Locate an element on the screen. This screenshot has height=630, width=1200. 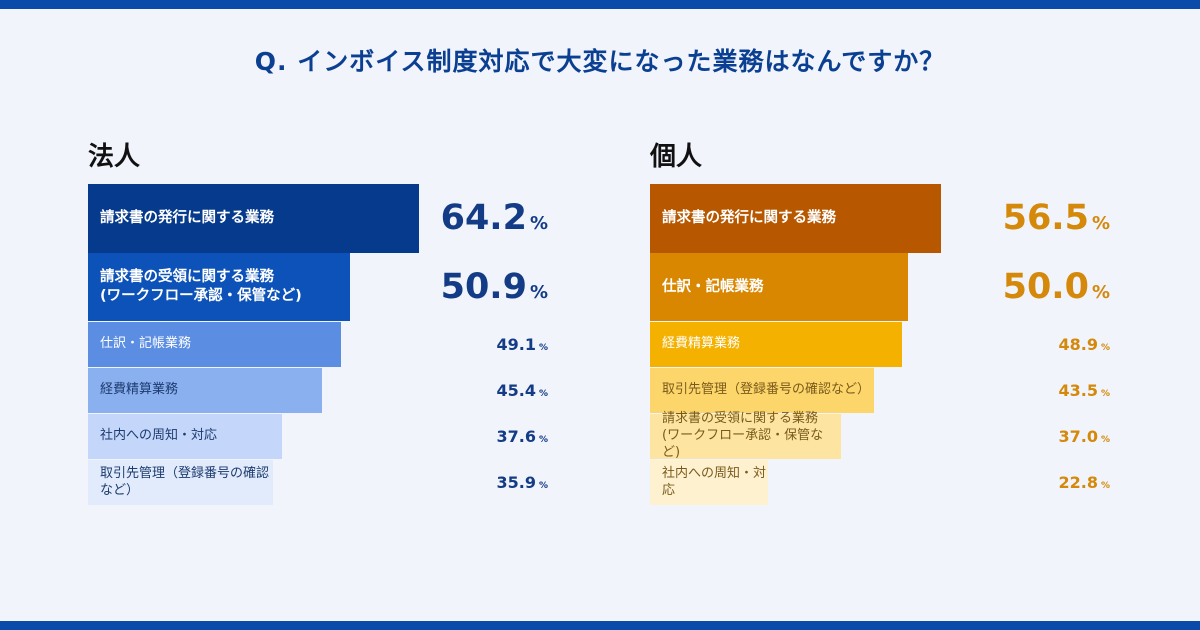
corp-bar-2: 請求書の受領に関する業務 (ワークフロー承認・保管など) is located at coordinates (219, 287).